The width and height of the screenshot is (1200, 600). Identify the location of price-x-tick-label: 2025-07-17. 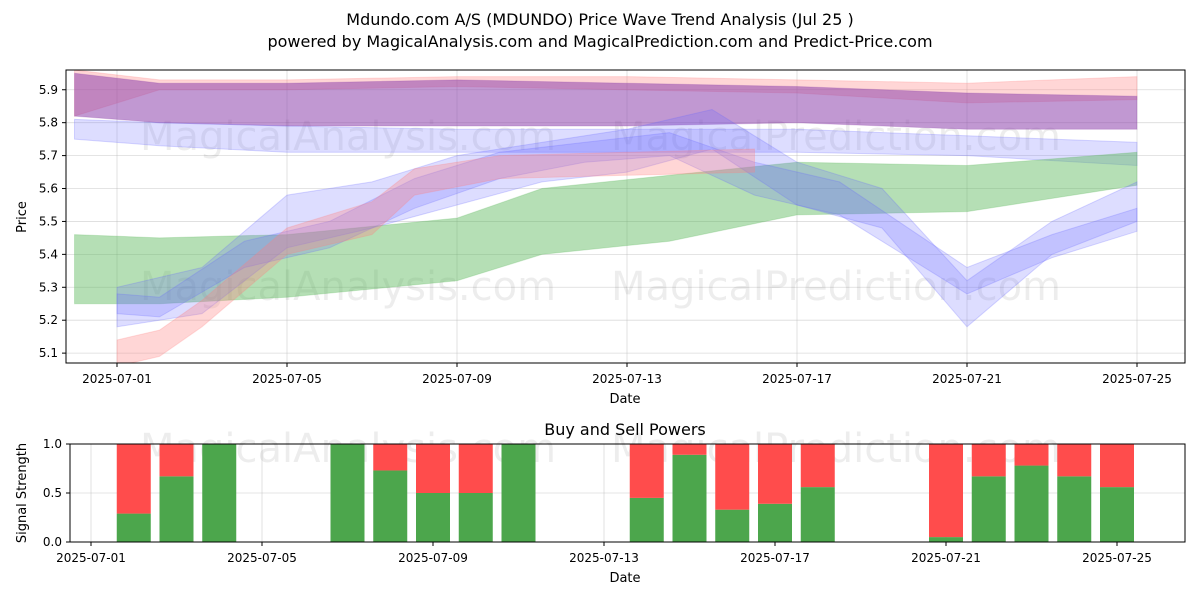
(797, 379).